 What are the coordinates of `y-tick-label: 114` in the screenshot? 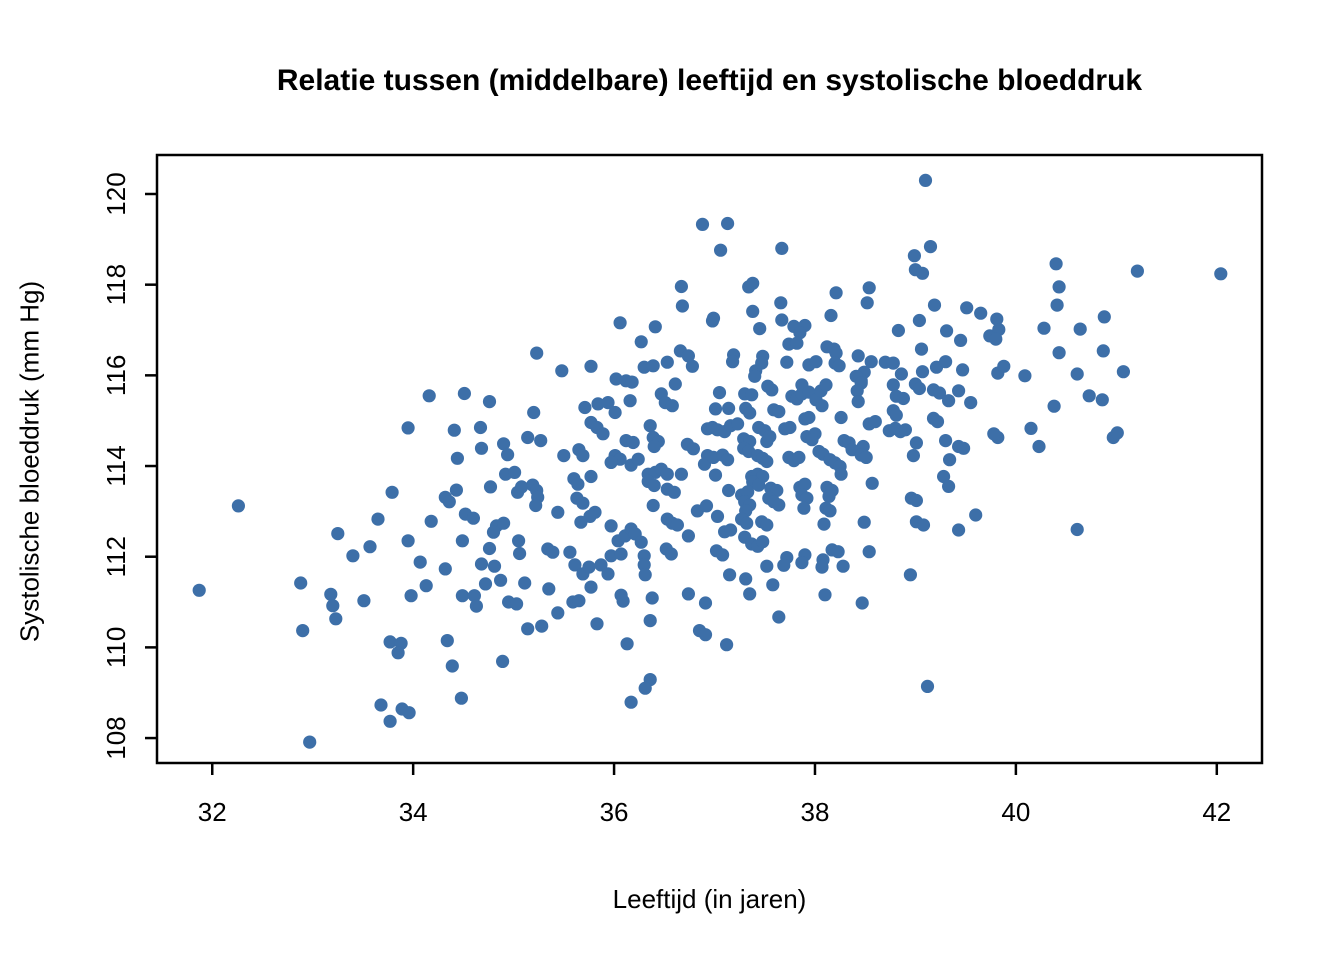 It's located at (116, 465).